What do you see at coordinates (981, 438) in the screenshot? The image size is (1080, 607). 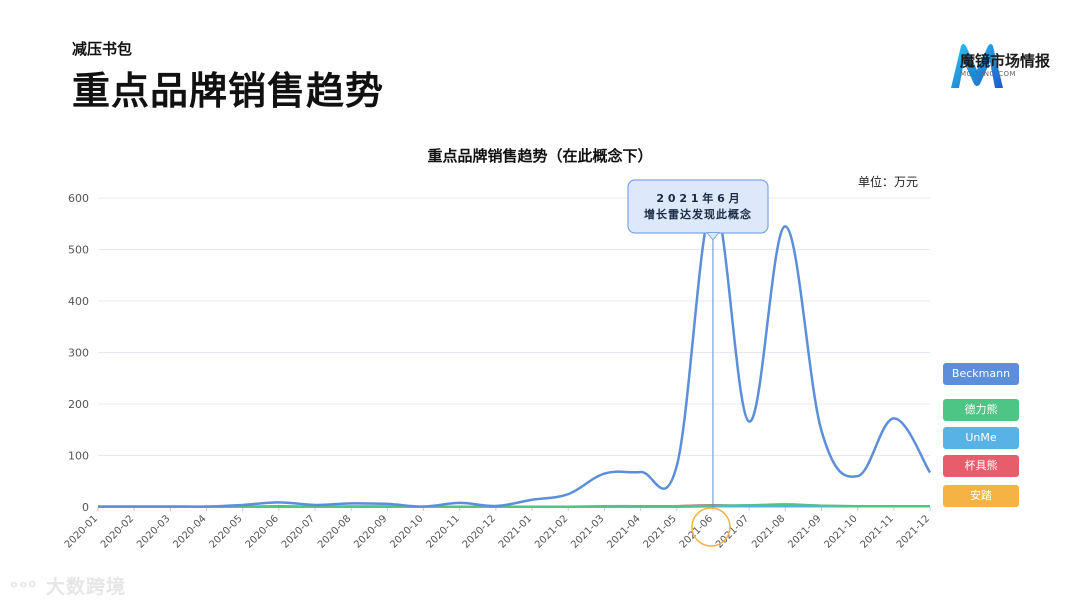 I see `legend-item-2: UnMe` at bounding box center [981, 438].